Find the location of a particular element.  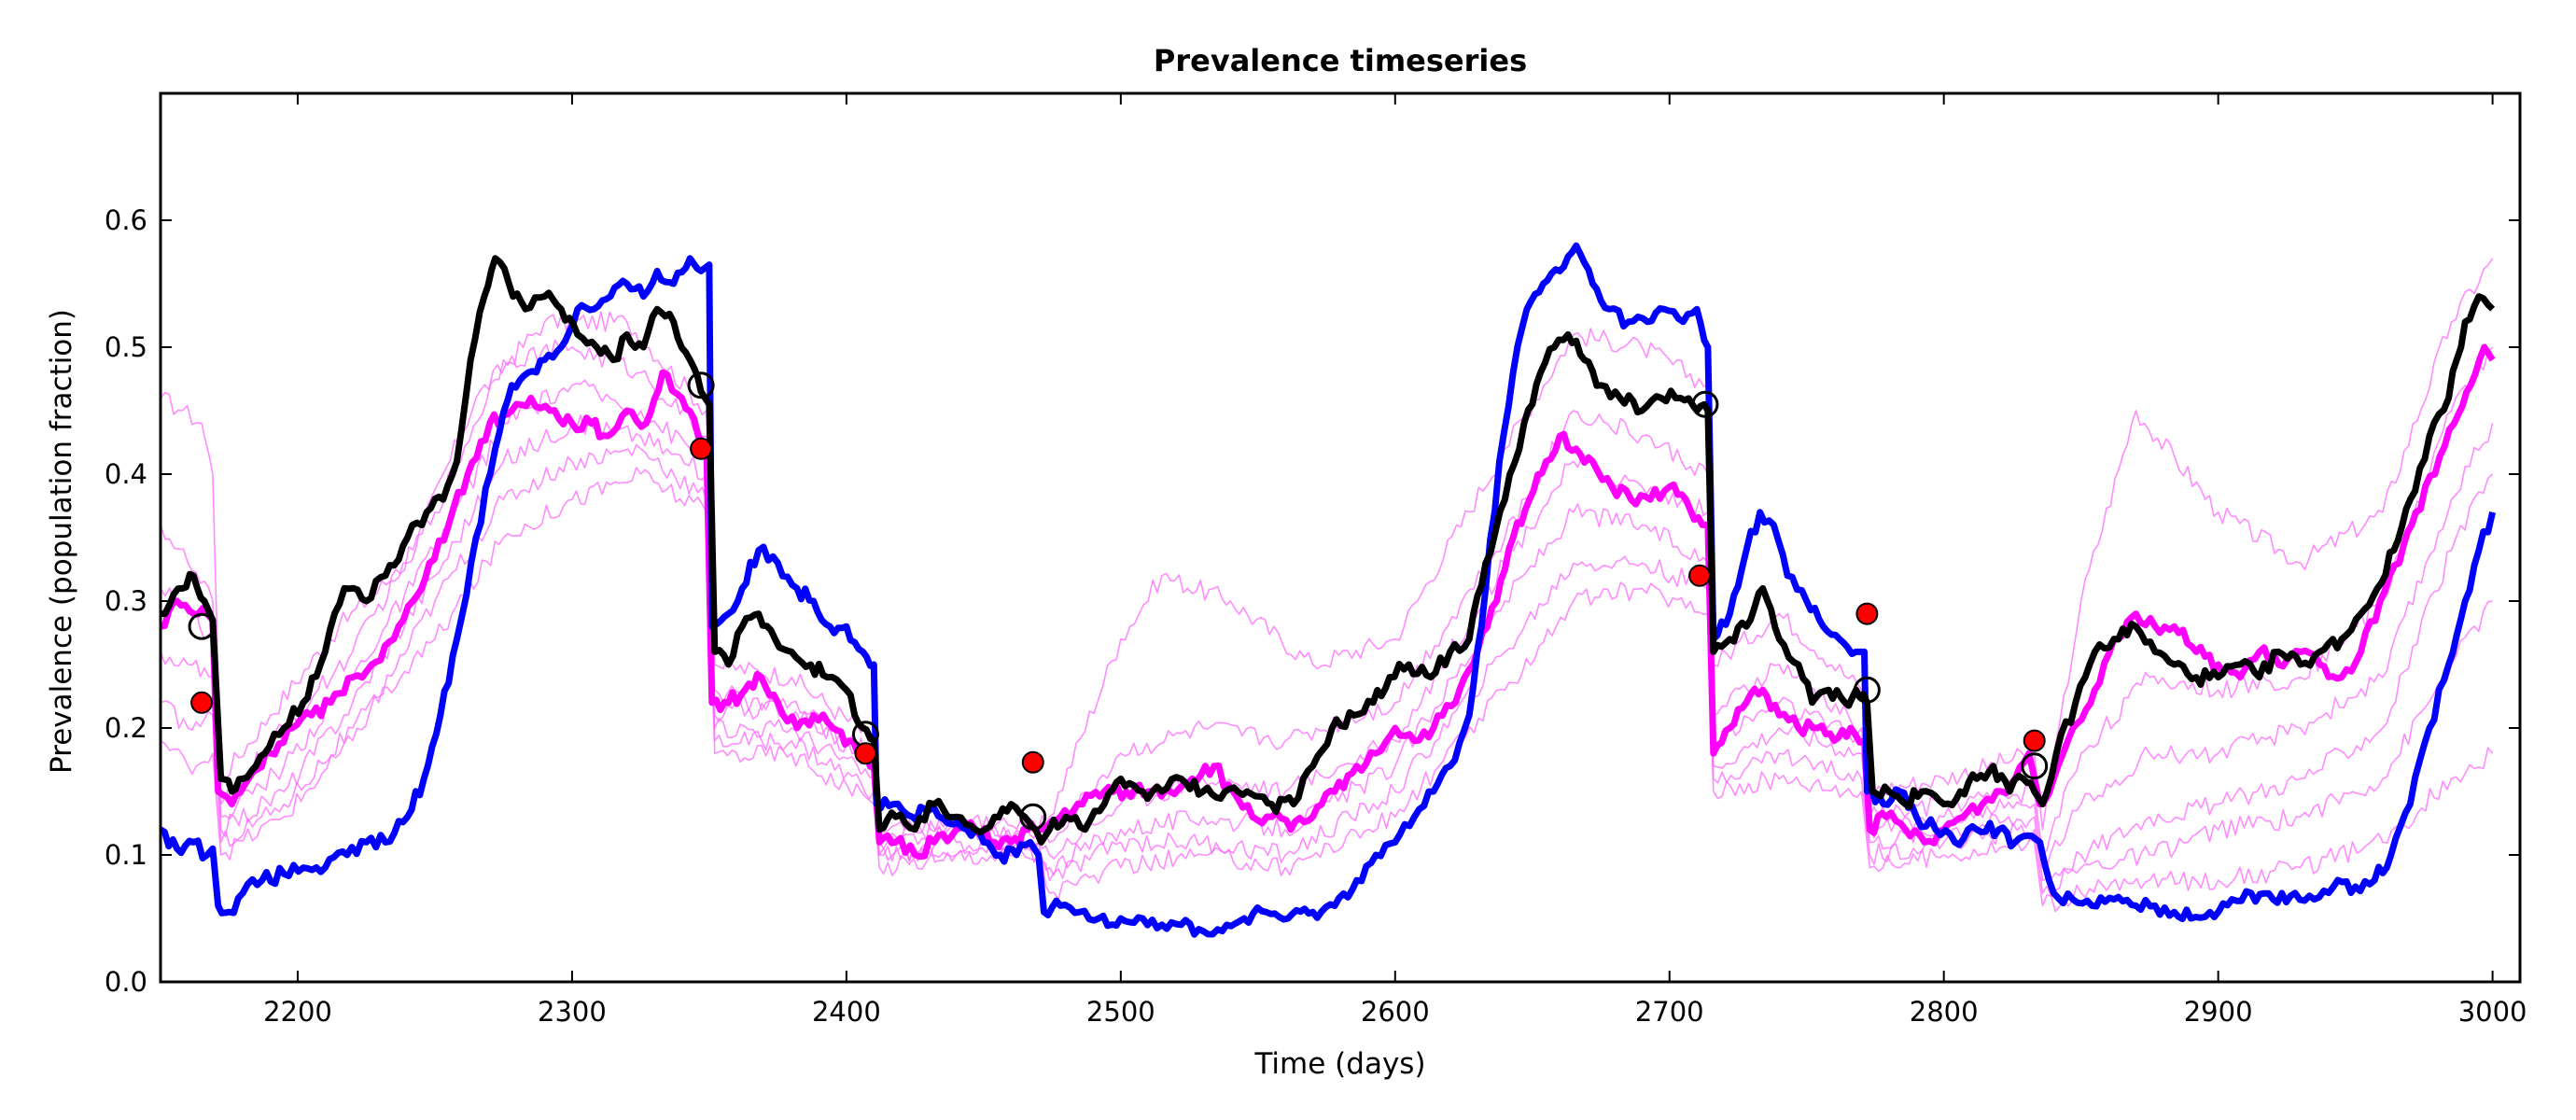

y-tick-label: 0.6 is located at coordinates (126, 220).